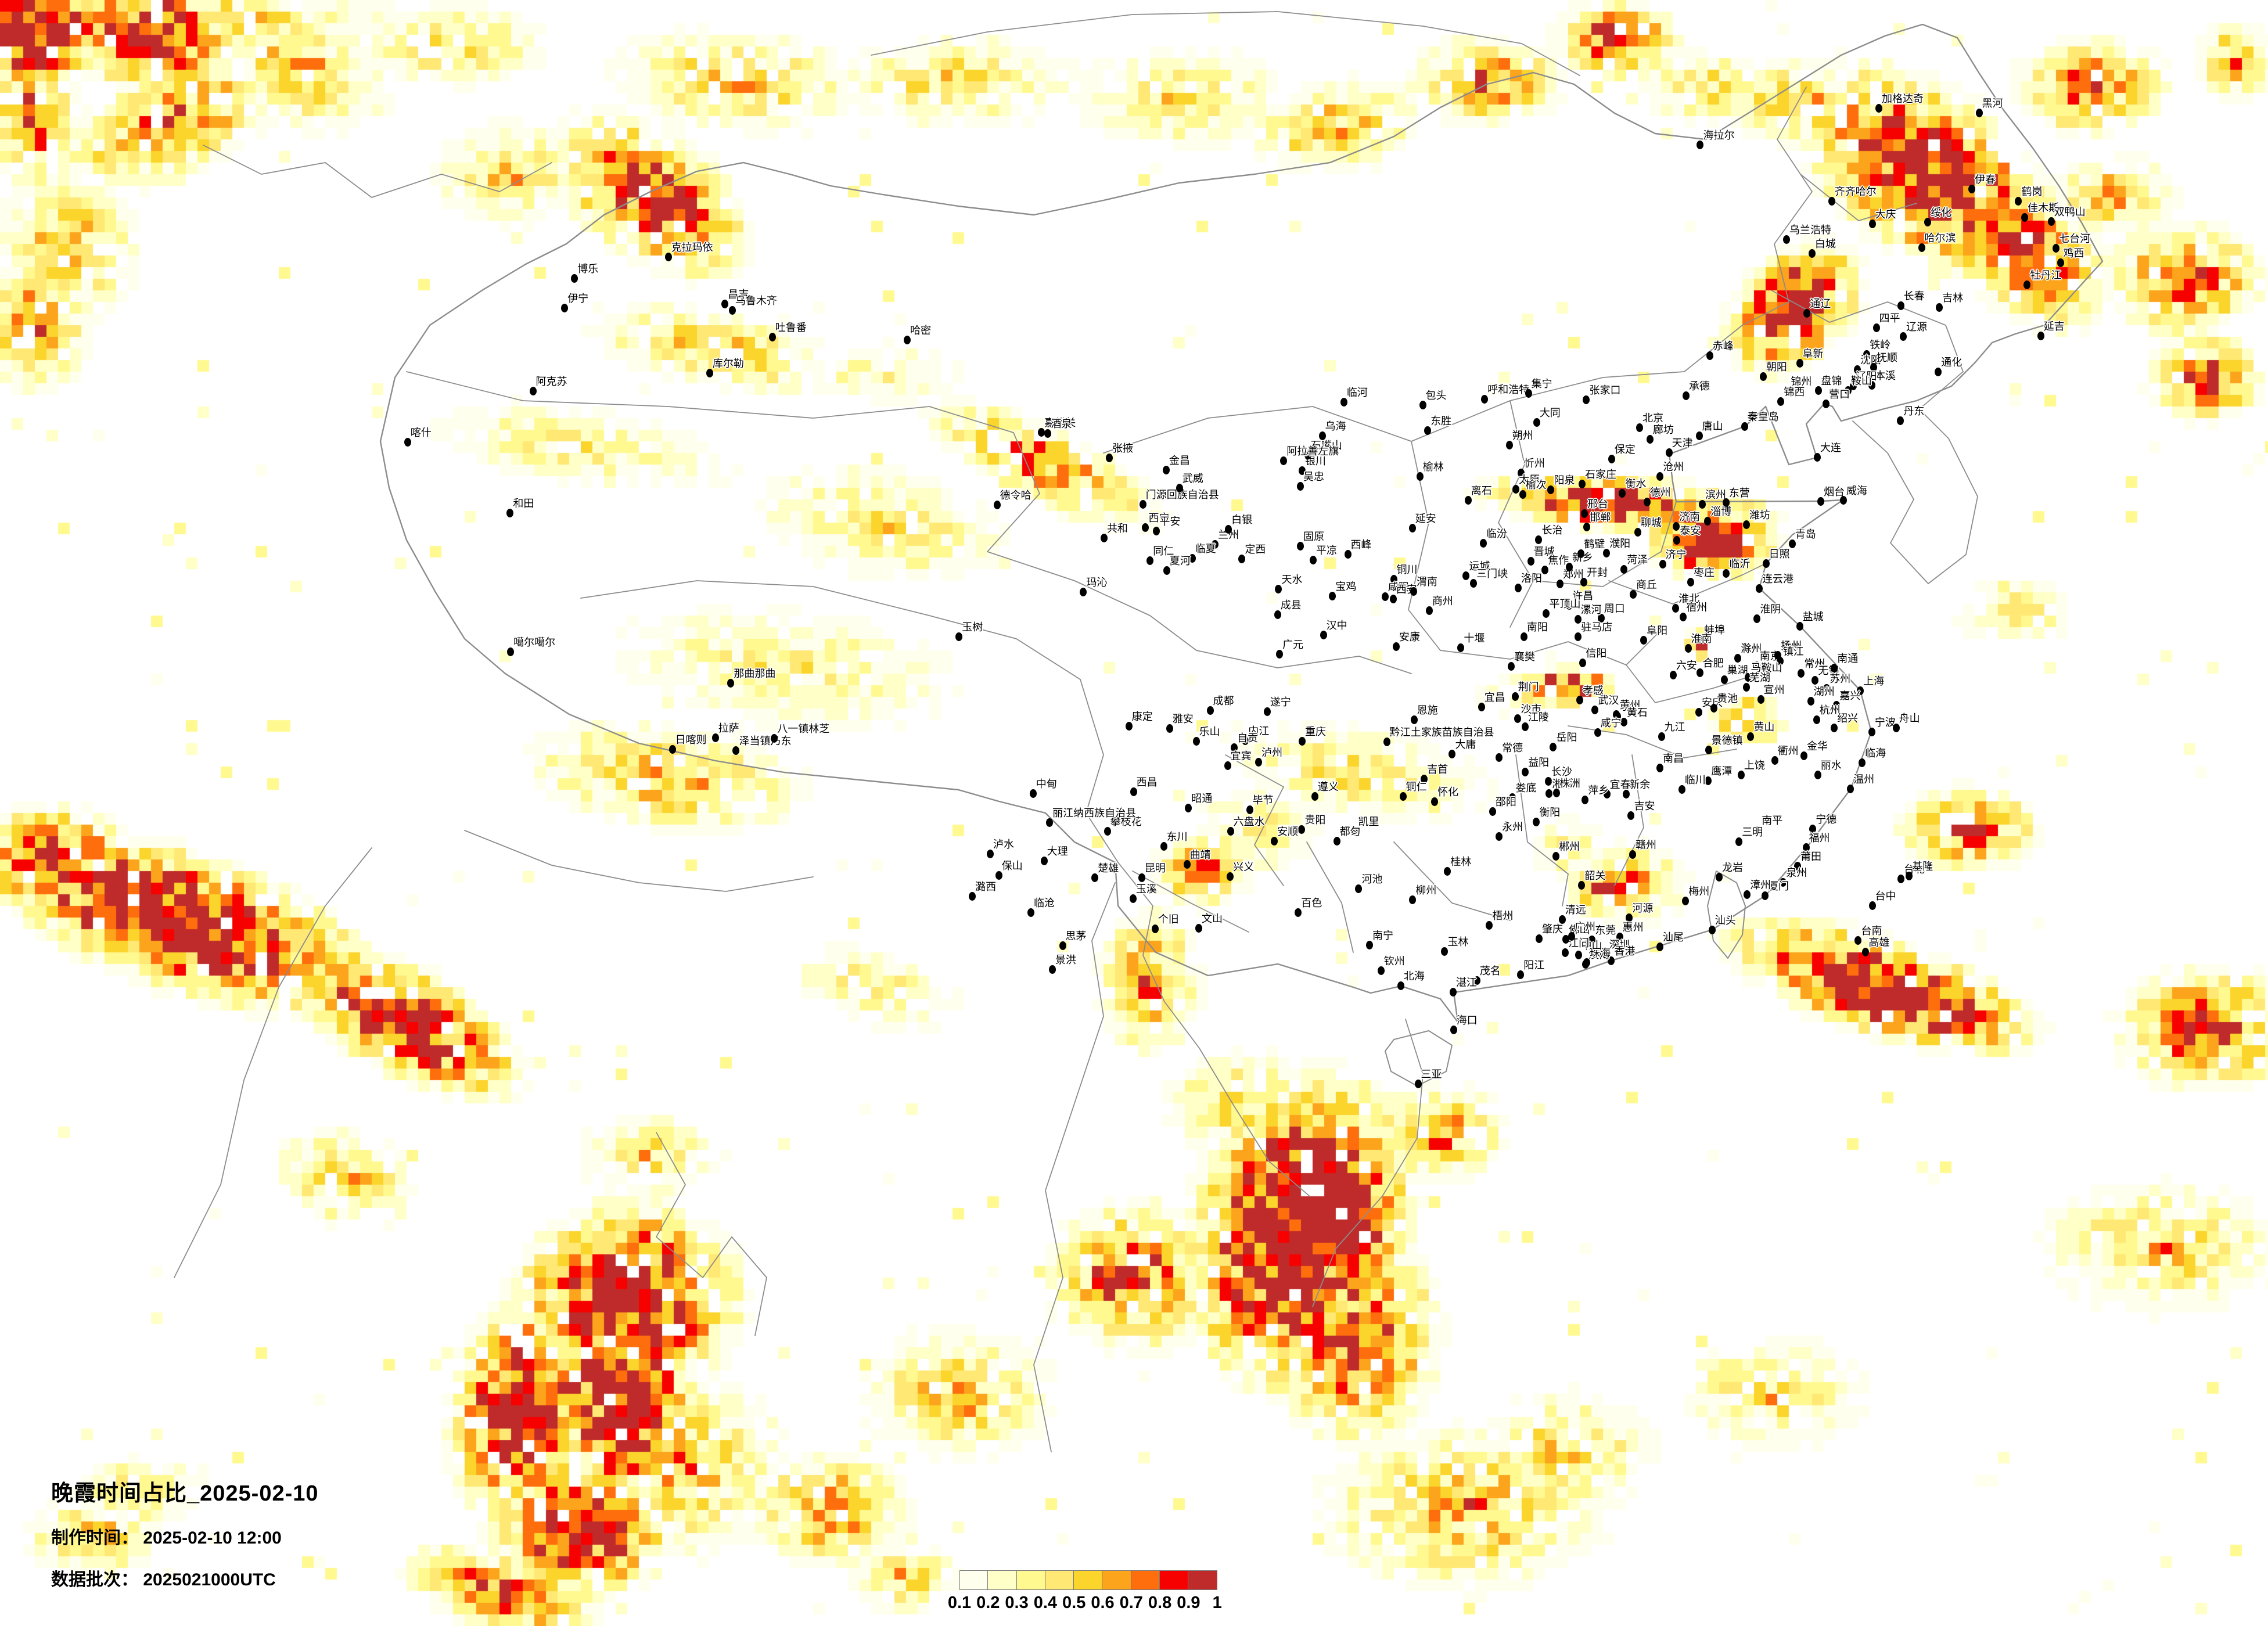 Image resolution: width=2268 pixels, height=1626 pixels. Describe the element at coordinates (1160, 1602) in the screenshot. I see `legend-tick-label: 0.8` at that location.